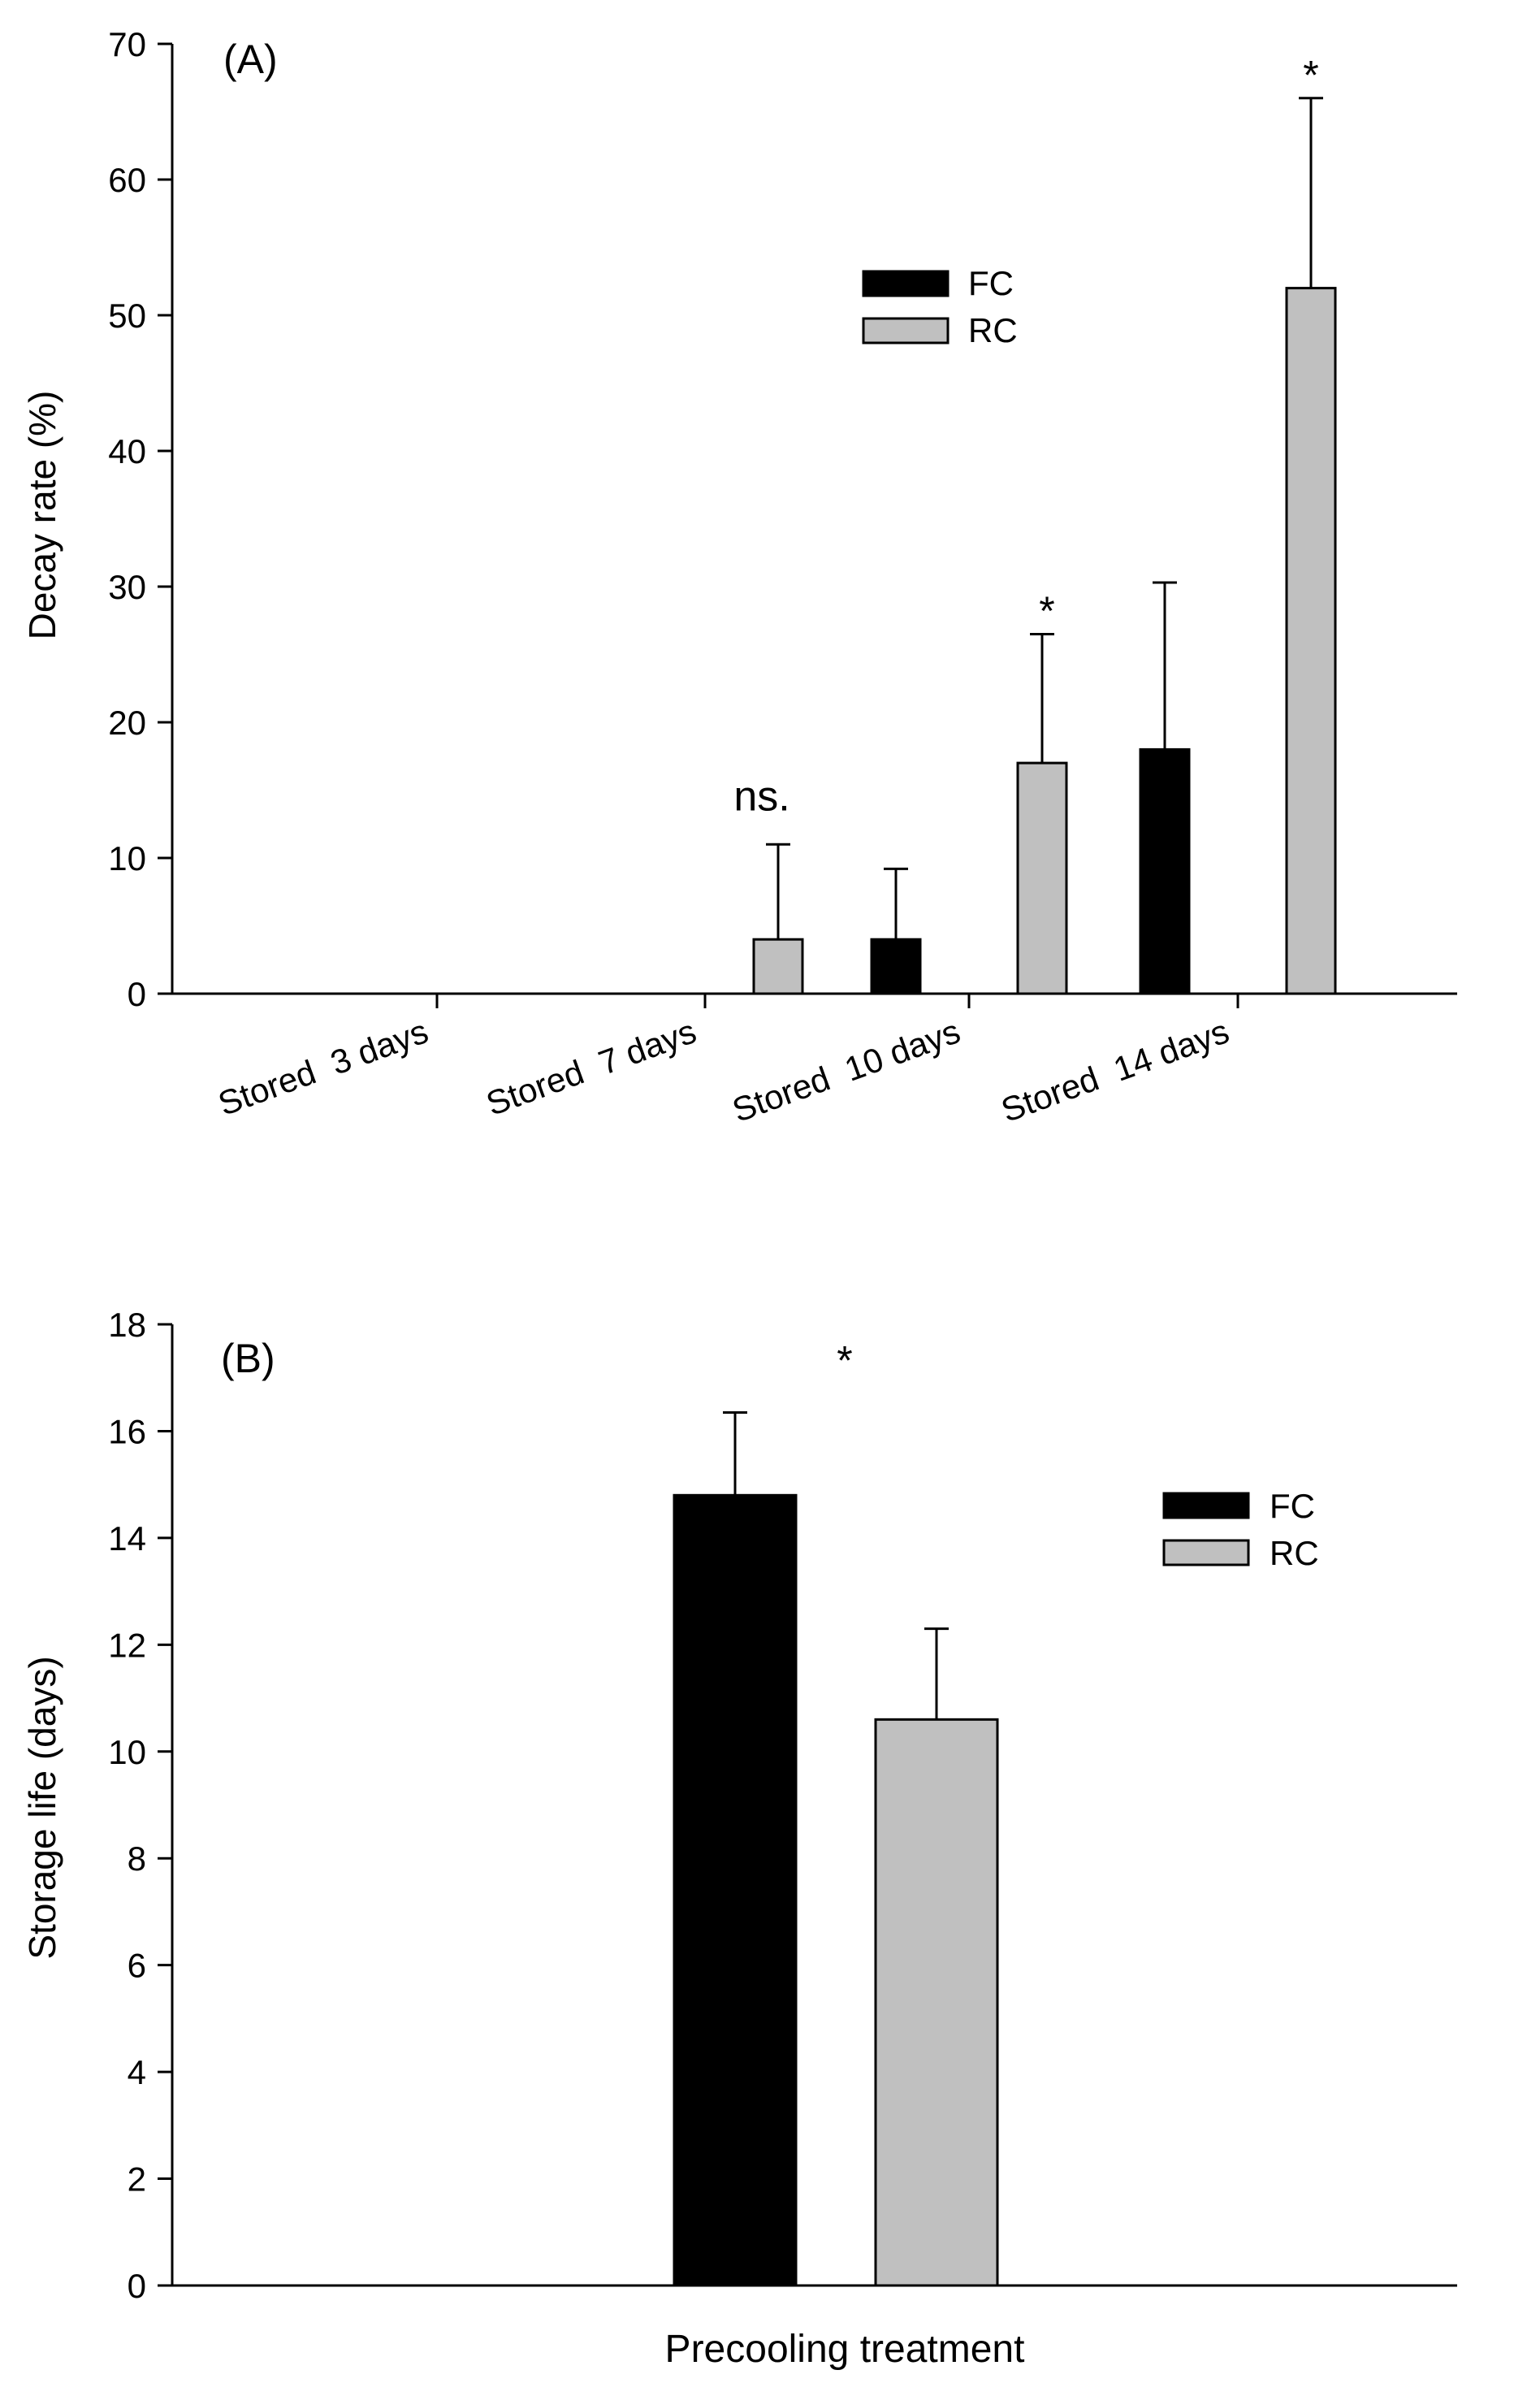 The image size is (1540, 2383). I want to click on y-tick-label-70: 70, so click(127, 44).